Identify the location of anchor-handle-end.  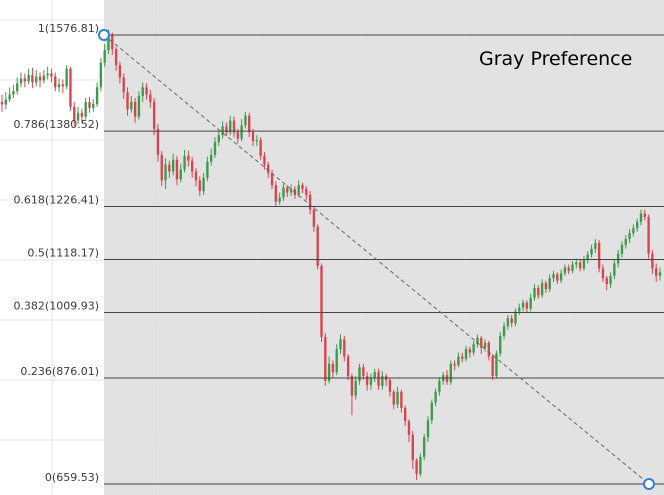
(649, 484).